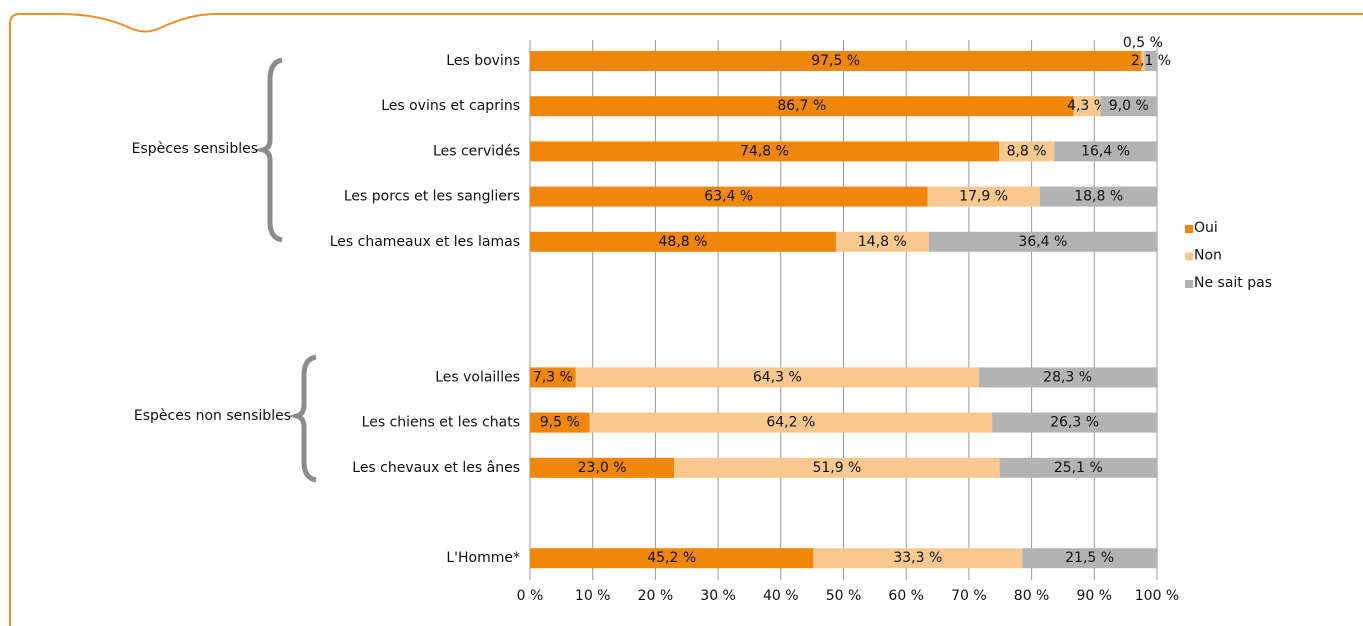 This screenshot has width=1363, height=626. I want to click on value-label: 21,5 %, so click(1089, 558).